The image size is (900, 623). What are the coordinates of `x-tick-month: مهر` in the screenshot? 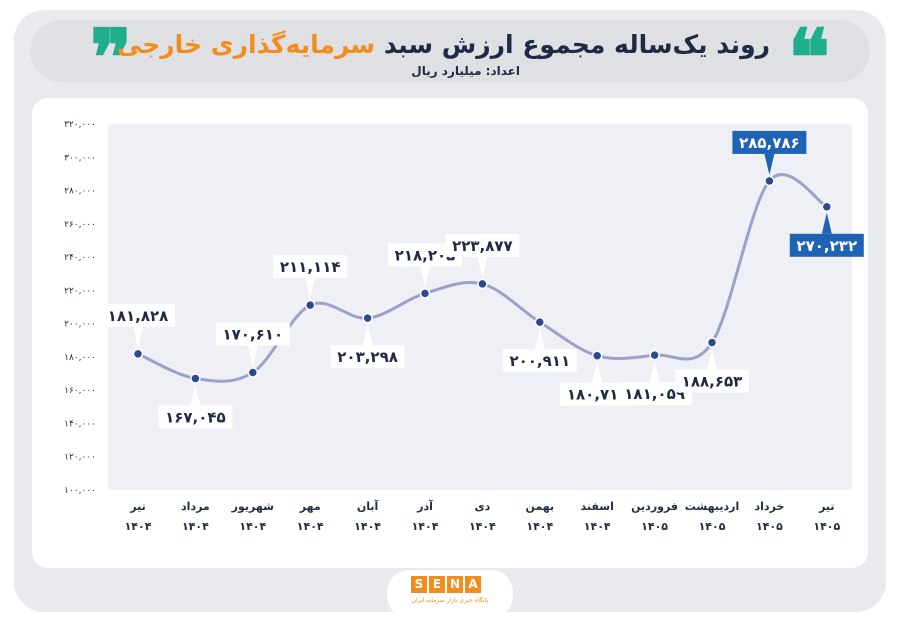 It's located at (310, 506).